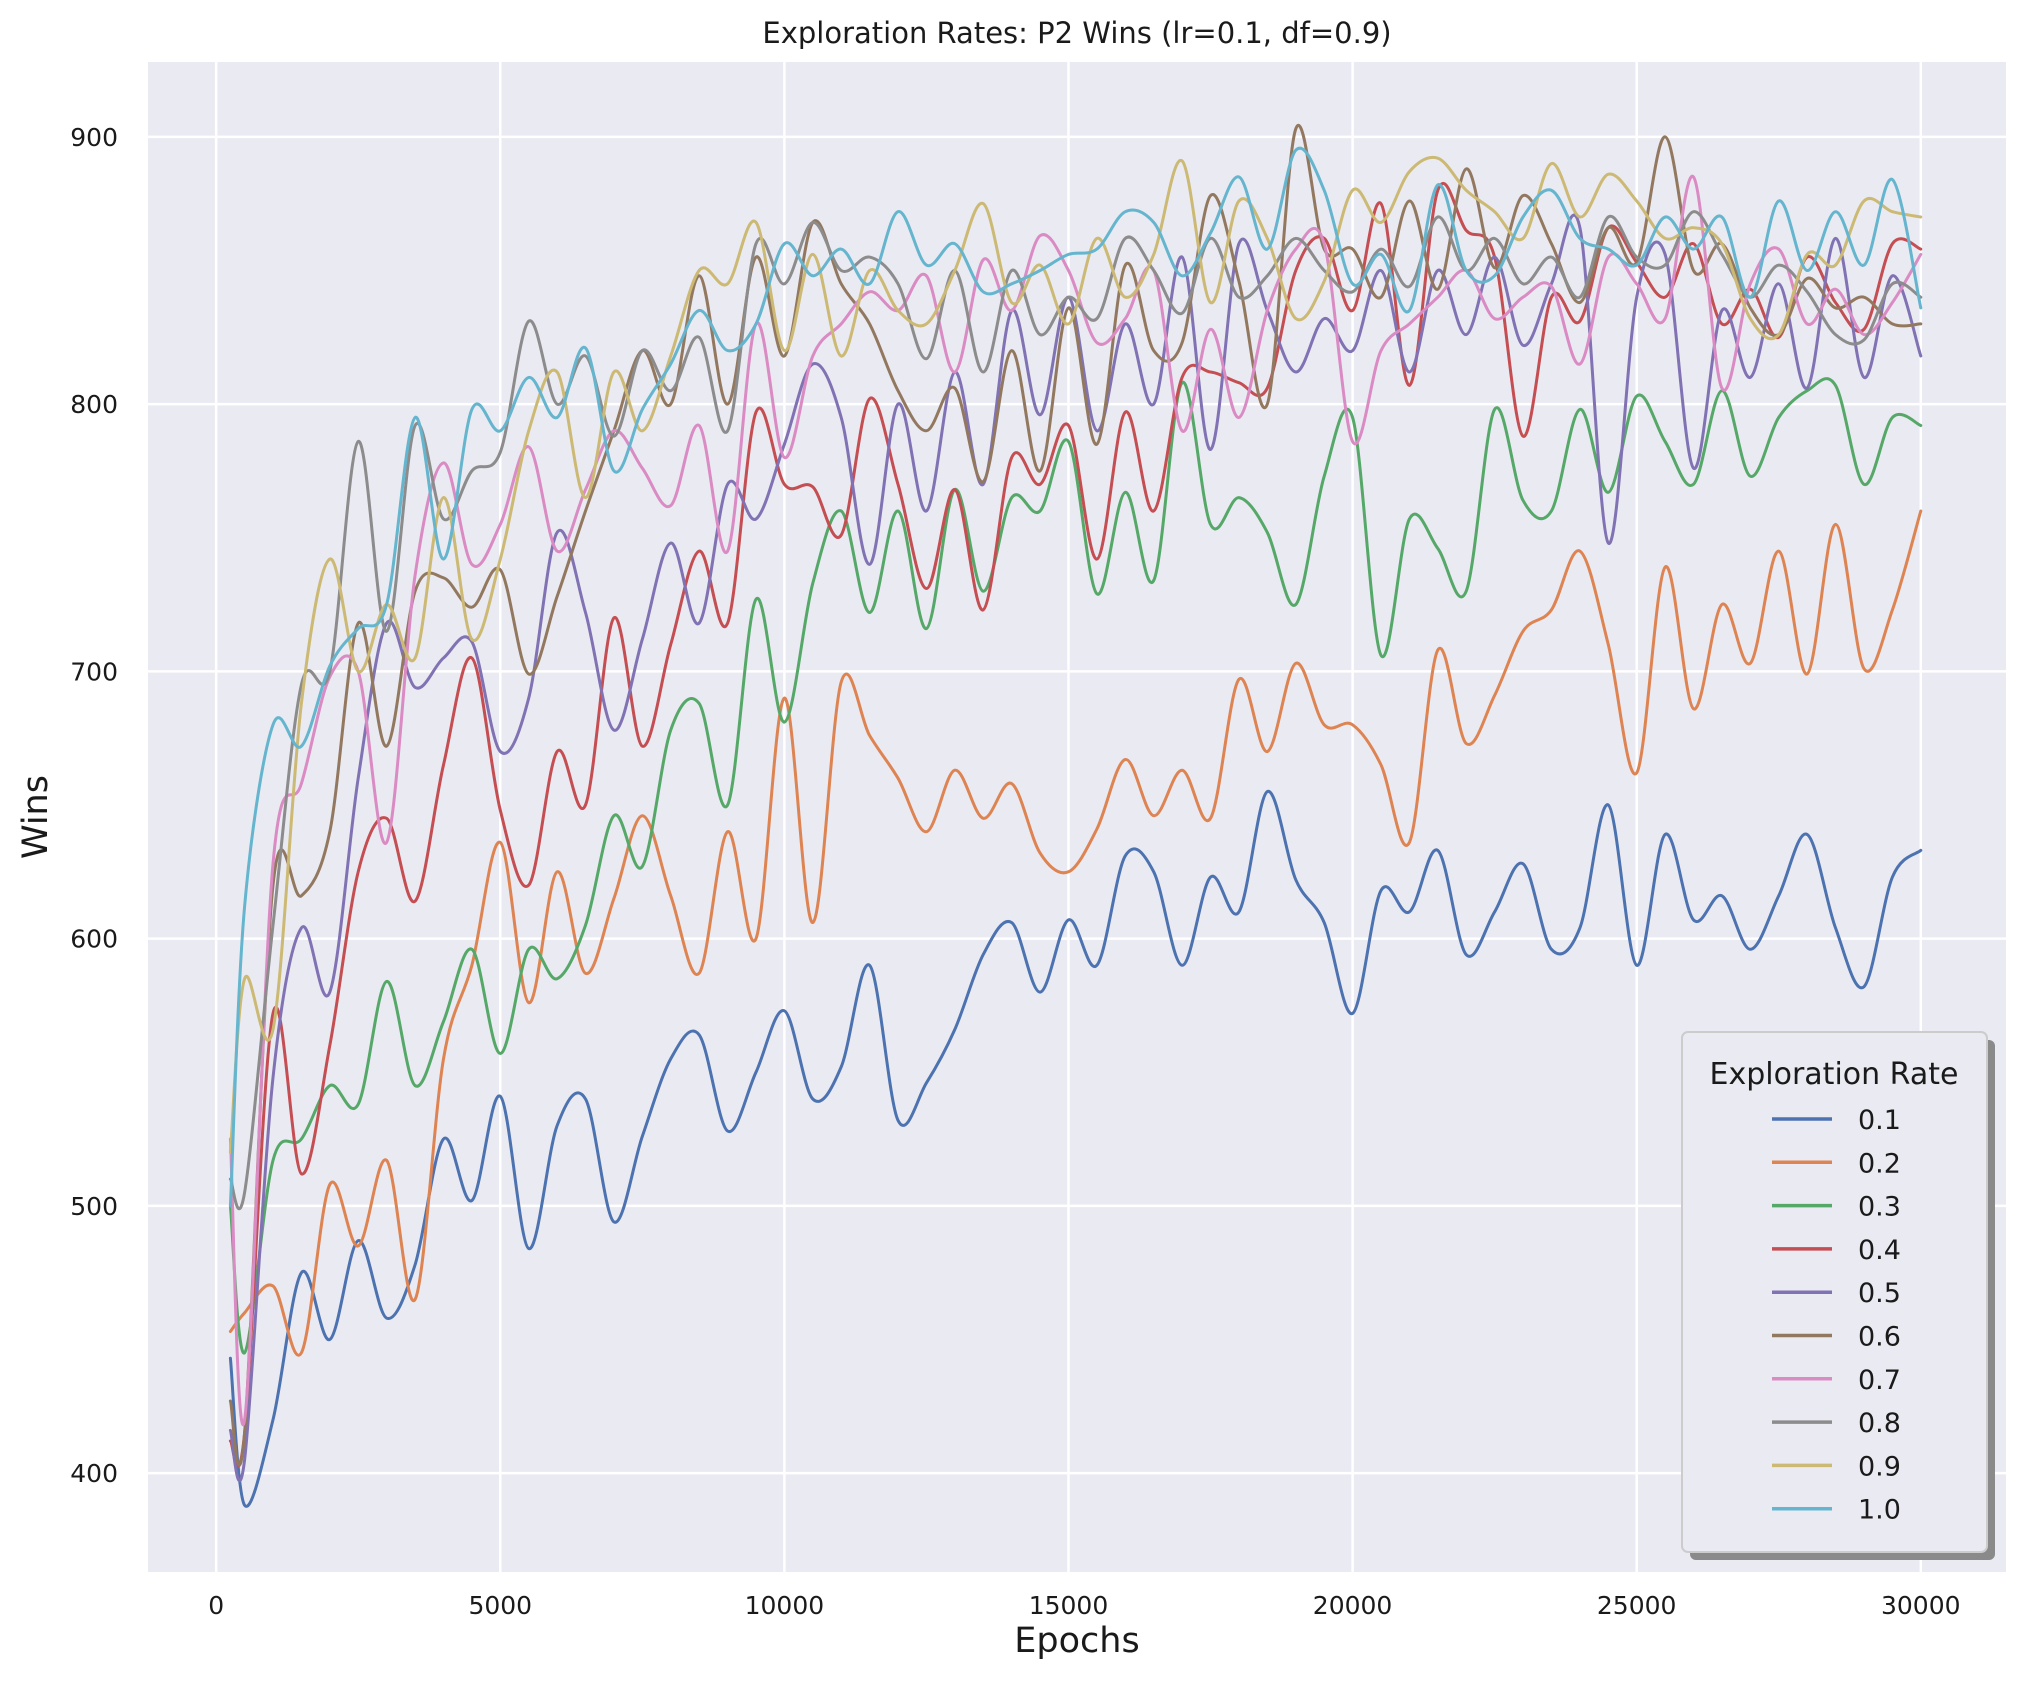 Image resolution: width=2024 pixels, height=1692 pixels. Describe the element at coordinates (1637, 1605) in the screenshot. I see `x-tick-label: 25000` at that location.